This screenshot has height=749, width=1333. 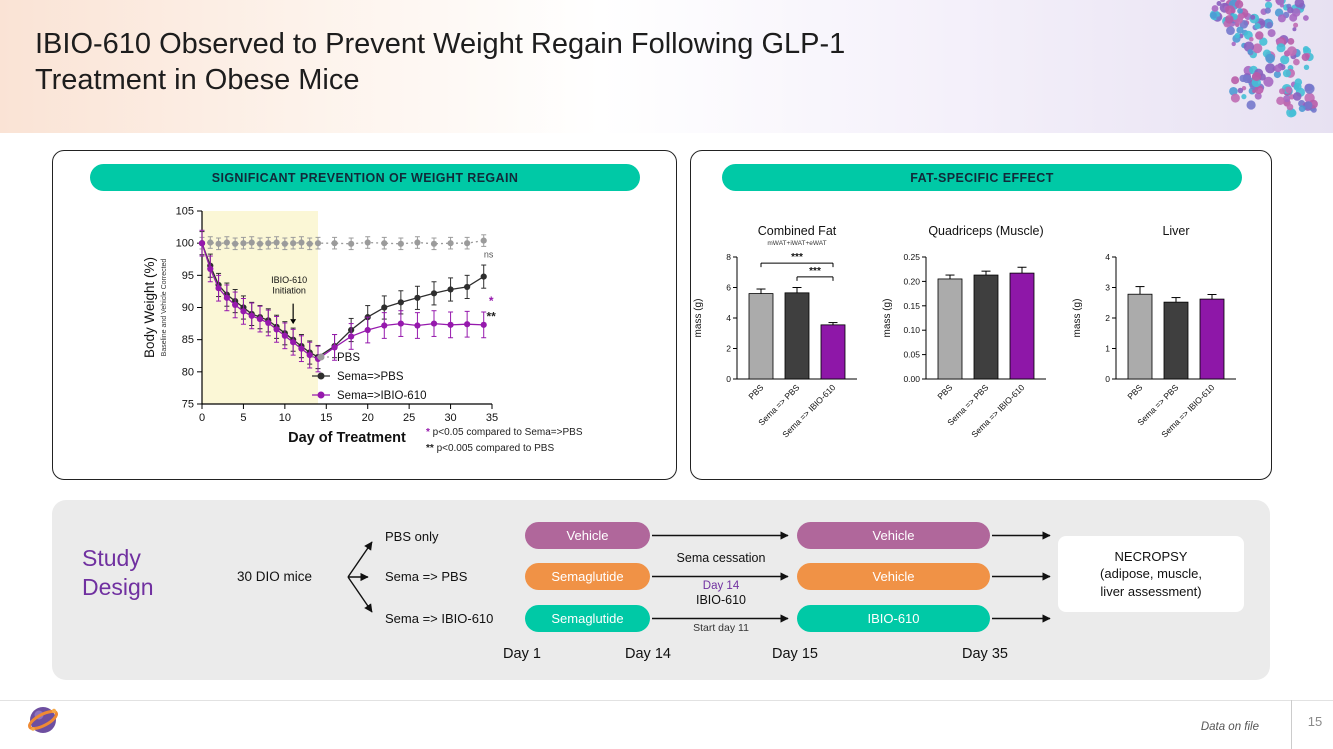 I want to click on timeline-day-1: Day 1, so click(x=522, y=654).